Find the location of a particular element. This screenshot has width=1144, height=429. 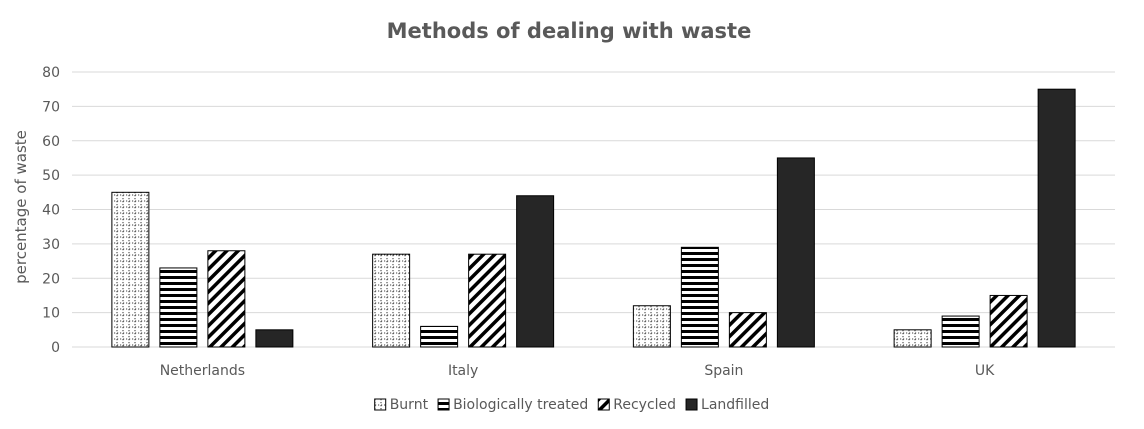

x-tick-label: Netherlands is located at coordinates (202, 371).